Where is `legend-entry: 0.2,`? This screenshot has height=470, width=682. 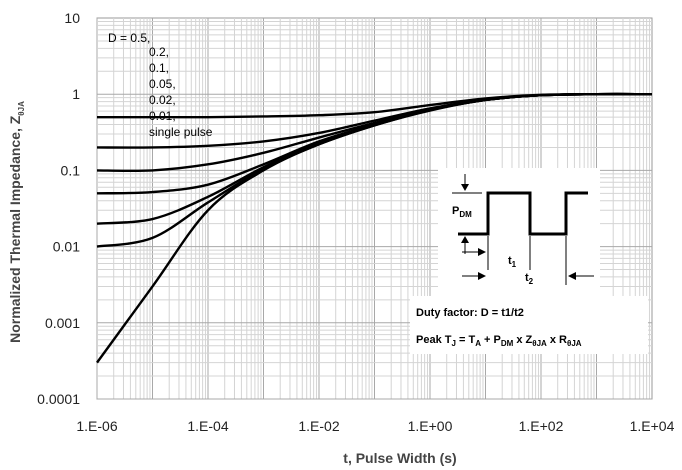
legend-entry: 0.2, is located at coordinates (159, 52).